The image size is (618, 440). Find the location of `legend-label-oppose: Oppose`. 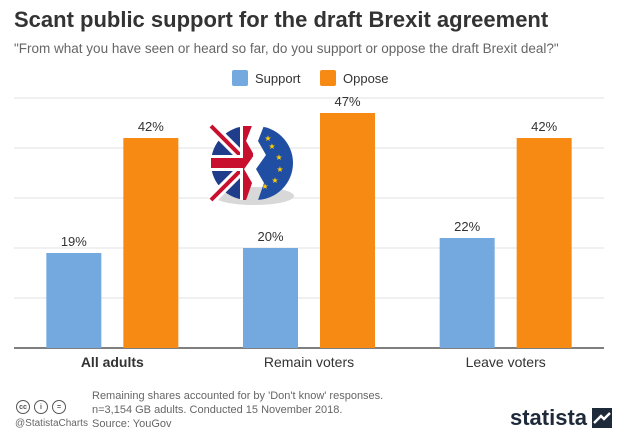

legend-label-oppose: Oppose is located at coordinates (366, 78).